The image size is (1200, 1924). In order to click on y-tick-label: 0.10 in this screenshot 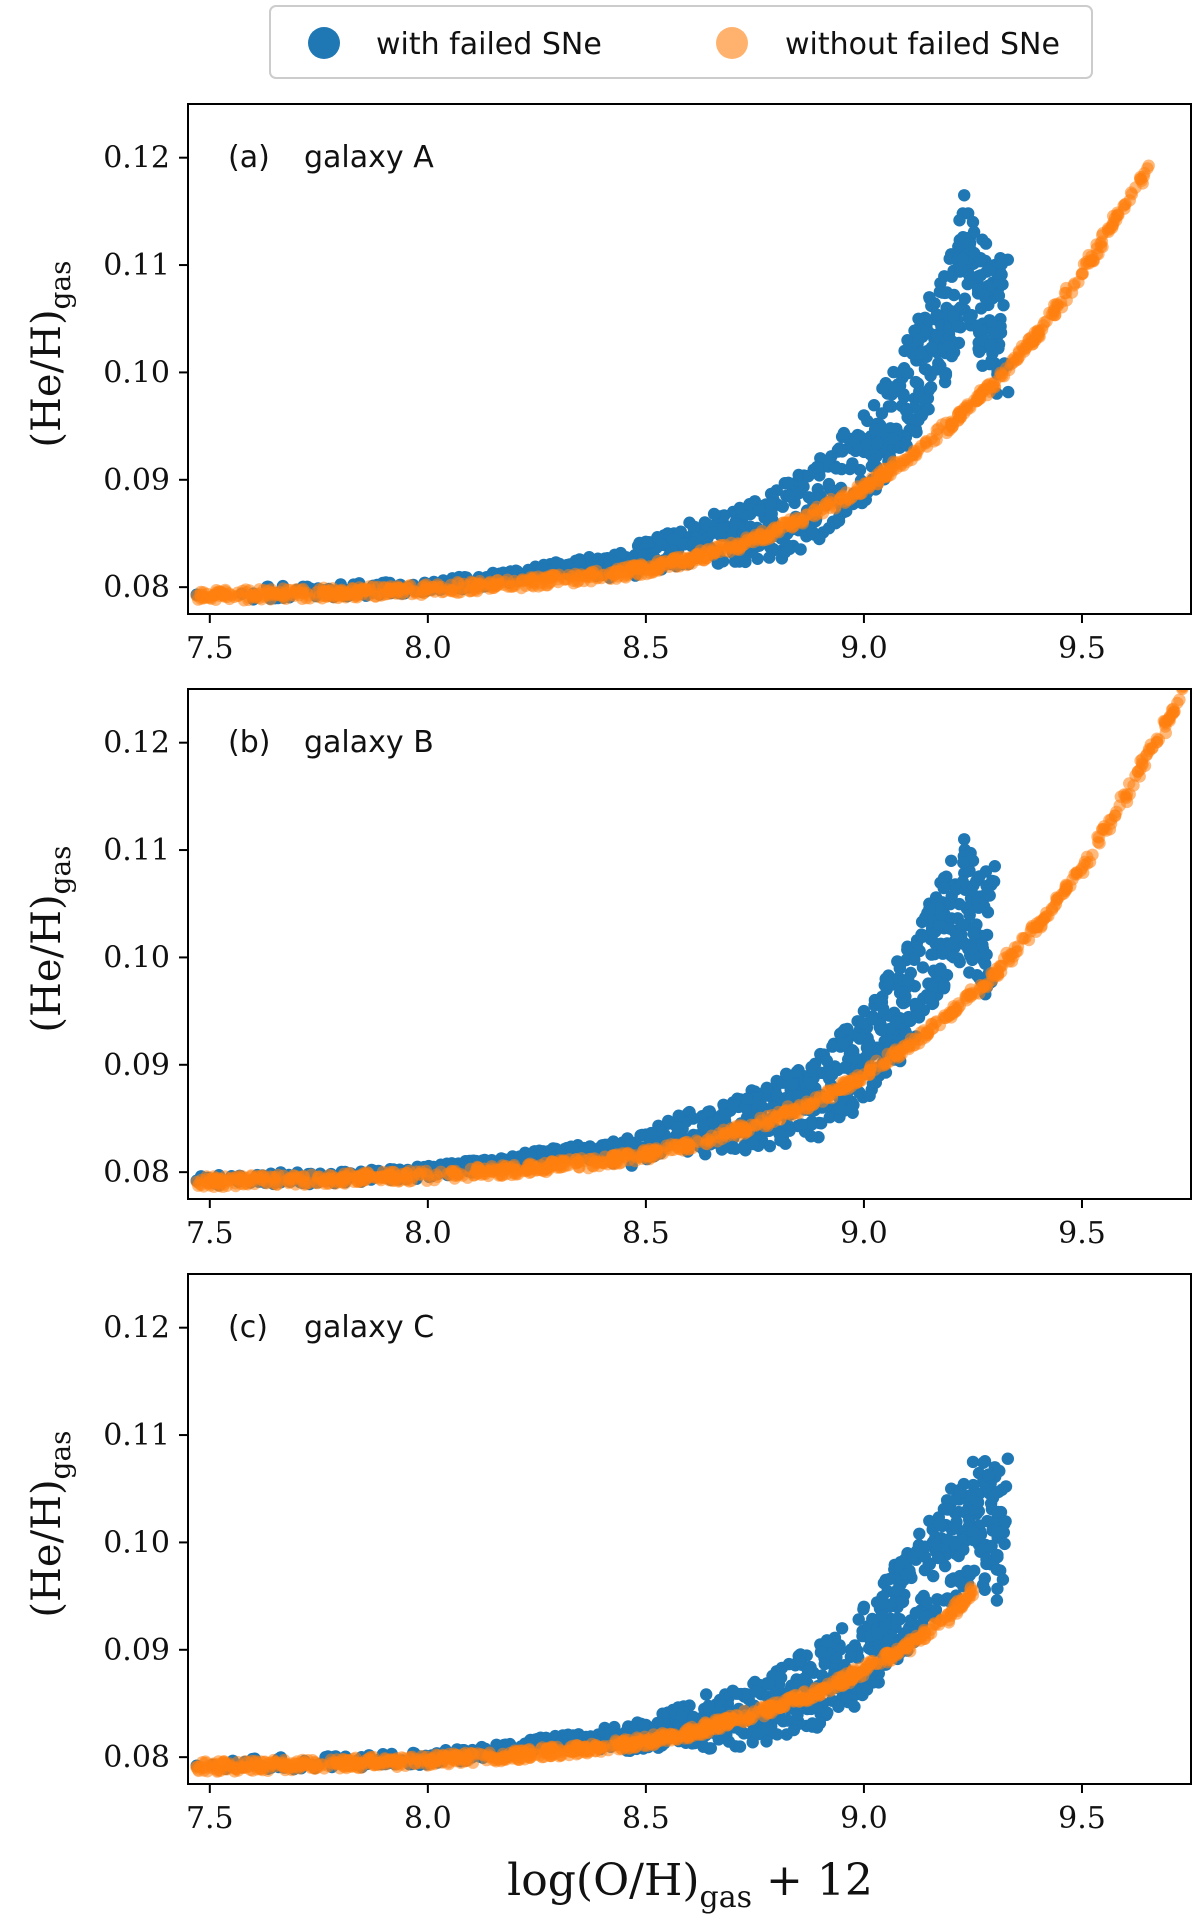, I will do `click(136, 957)`.